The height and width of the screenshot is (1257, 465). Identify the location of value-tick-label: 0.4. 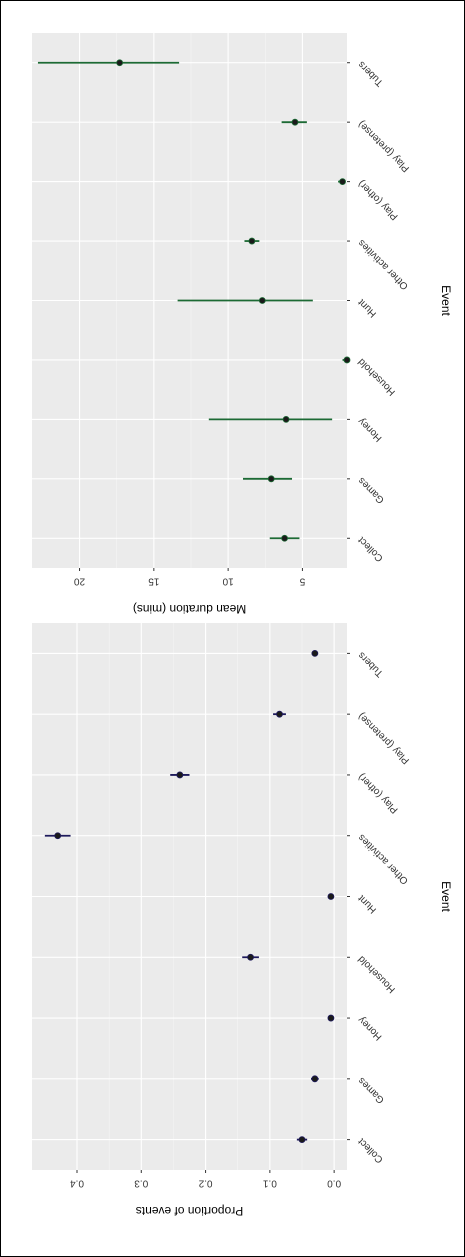
(77, 1182).